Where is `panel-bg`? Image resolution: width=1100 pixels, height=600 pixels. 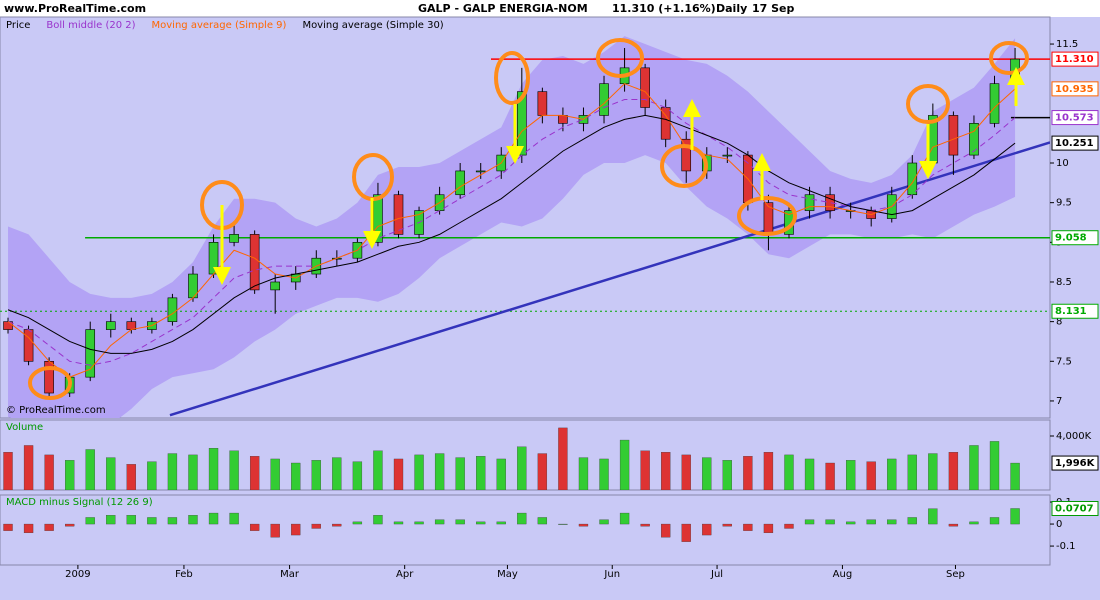
panel-bg is located at coordinates (525, 530).